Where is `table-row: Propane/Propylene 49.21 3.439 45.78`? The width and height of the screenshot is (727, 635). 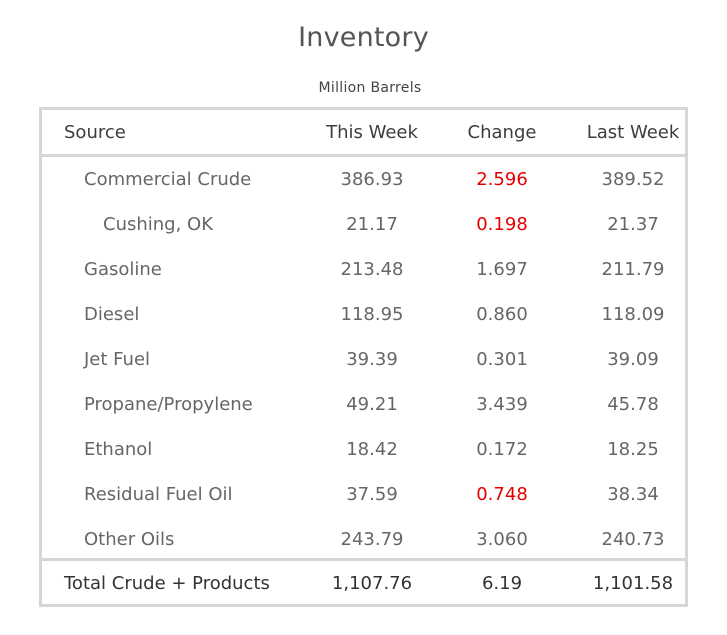 table-row: Propane/Propylene 49.21 3.439 45.78 is located at coordinates (363, 404).